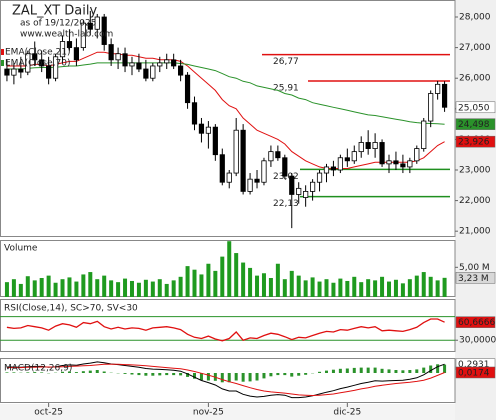  Describe the element at coordinates (475, 201) in the screenshot. I see `y-tick-label: 22,000` at that location.